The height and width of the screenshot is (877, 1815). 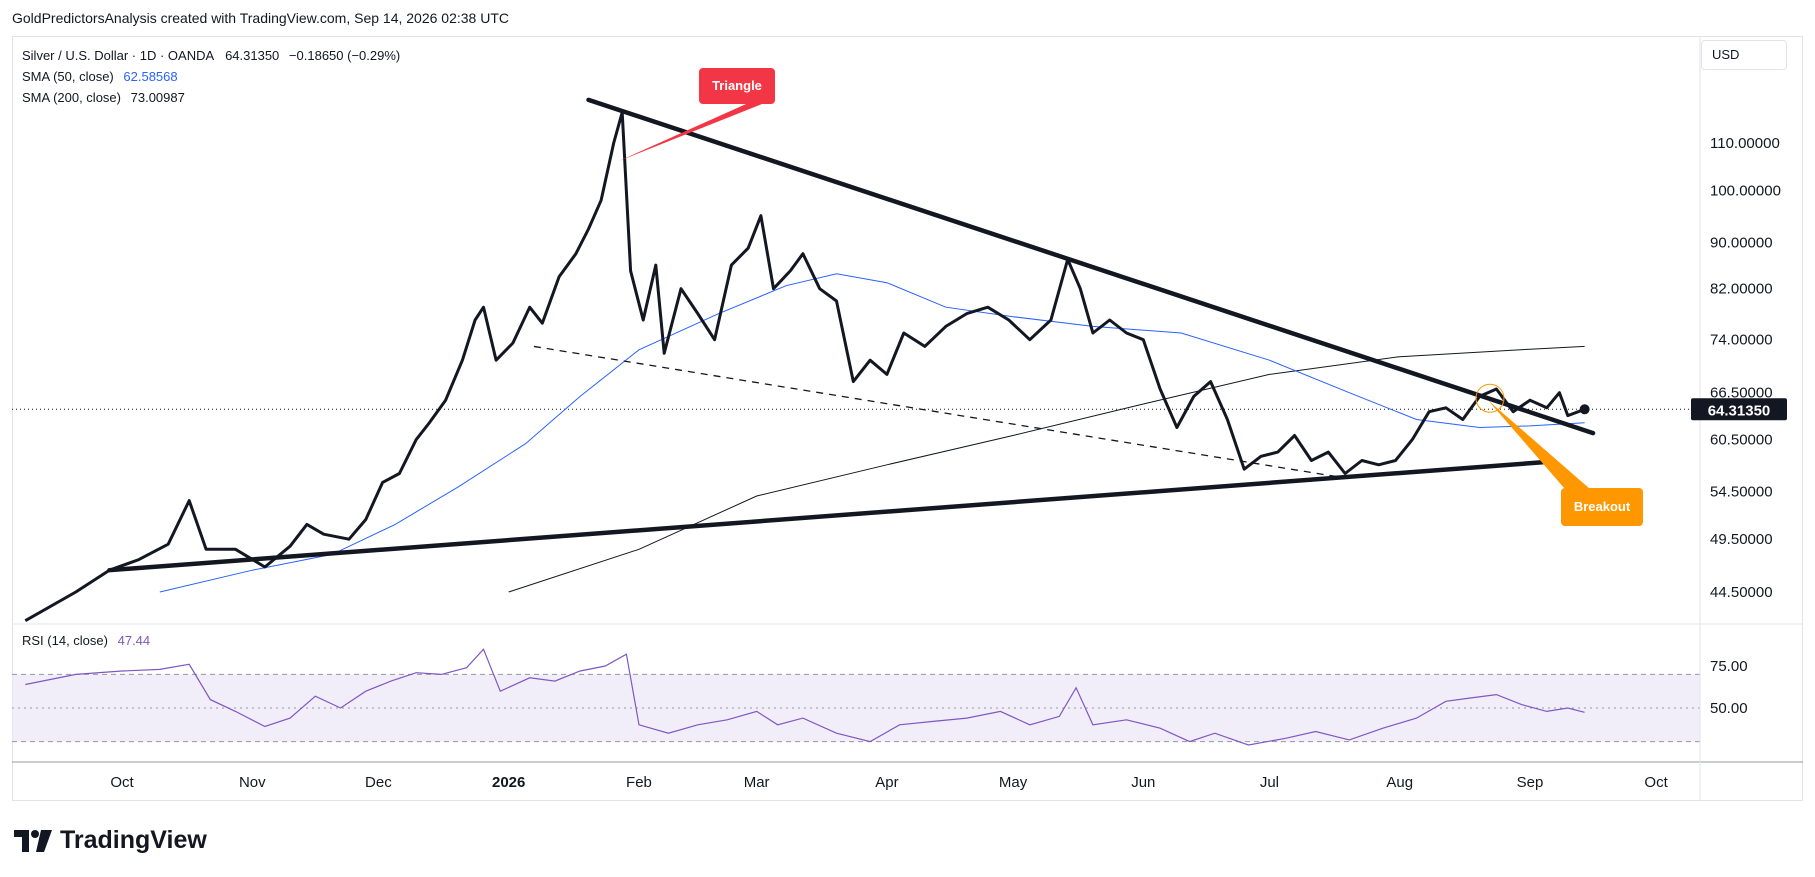 What do you see at coordinates (118, 55) in the screenshot?
I see `symbol-label: Silver / U.S. Dollar · 1D · OANDA` at bounding box center [118, 55].